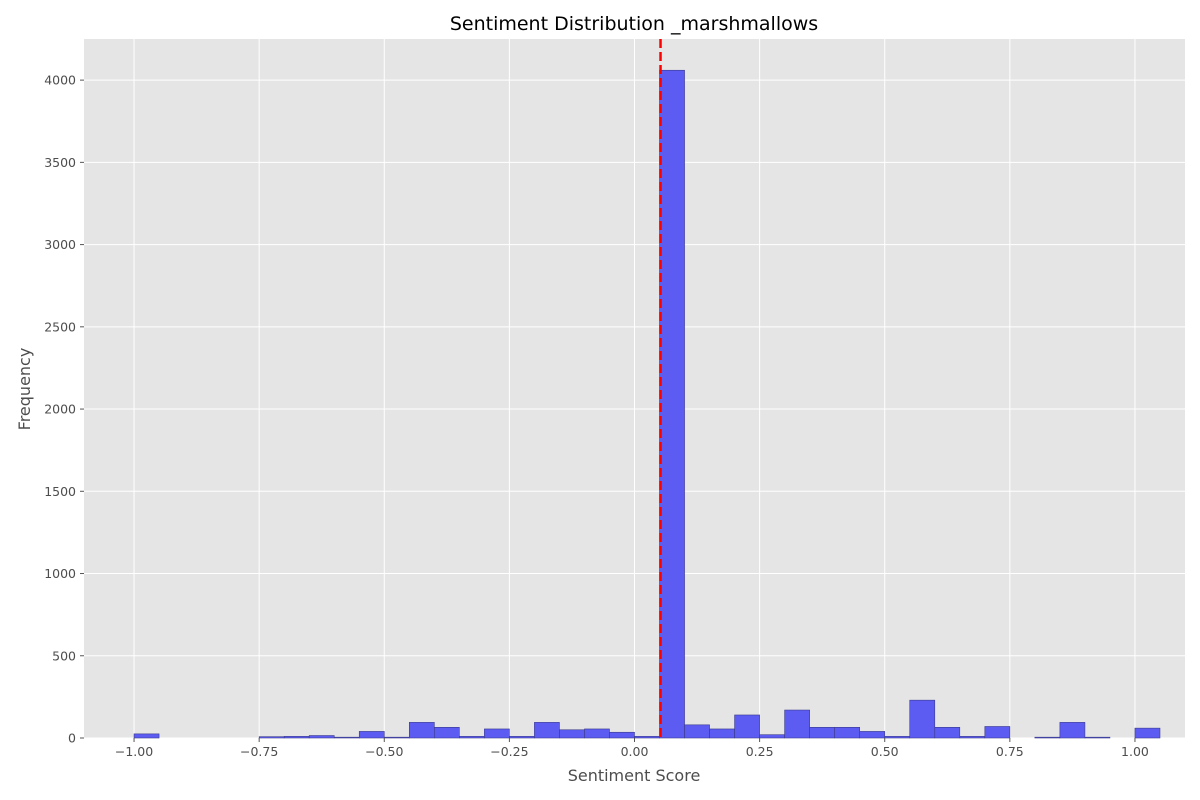 The width and height of the screenshot is (1200, 800). Describe the element at coordinates (60, 409) in the screenshot. I see `y-tick-label: 2000` at that location.